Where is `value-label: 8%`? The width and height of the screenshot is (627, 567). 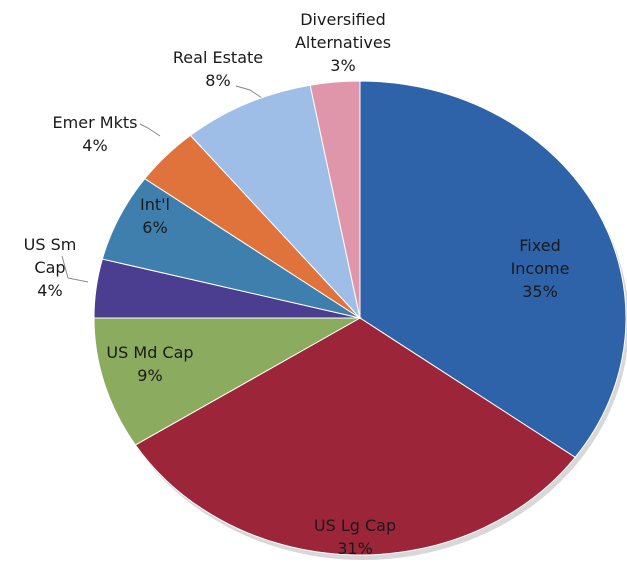 value-label: 8% is located at coordinates (218, 80).